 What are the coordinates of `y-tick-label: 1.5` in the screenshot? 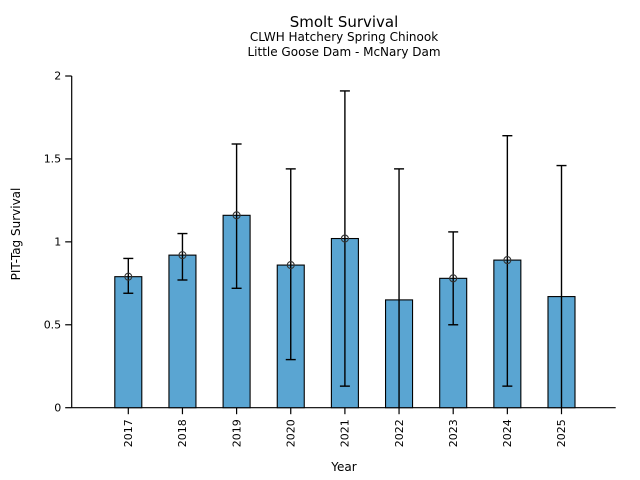 It's located at (53, 159).